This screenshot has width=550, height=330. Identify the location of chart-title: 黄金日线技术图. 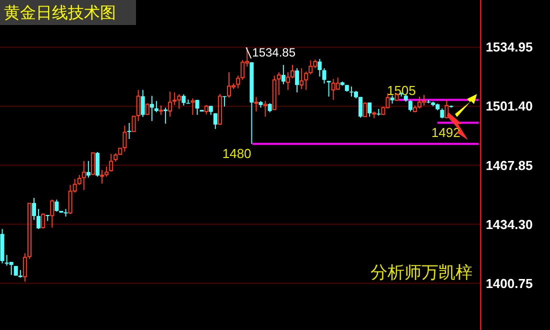
(60, 13).